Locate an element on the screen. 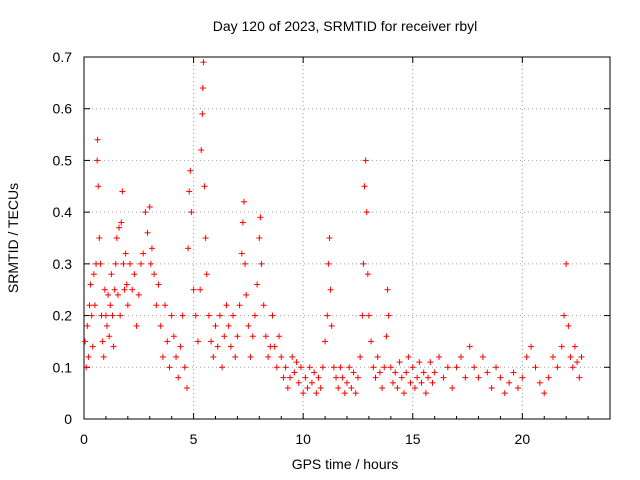 The width and height of the screenshot is (640, 480). y-tick-label: 0 is located at coordinates (68, 419).